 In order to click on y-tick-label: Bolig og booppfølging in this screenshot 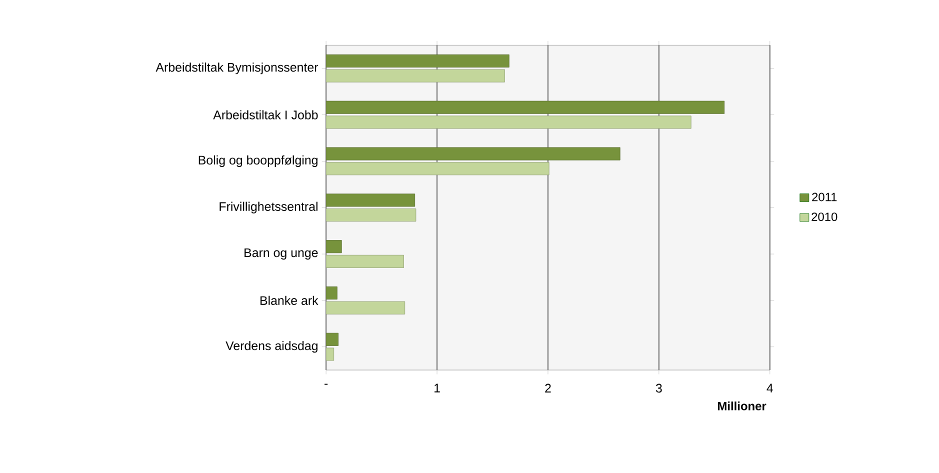, I will do `click(258, 161)`.